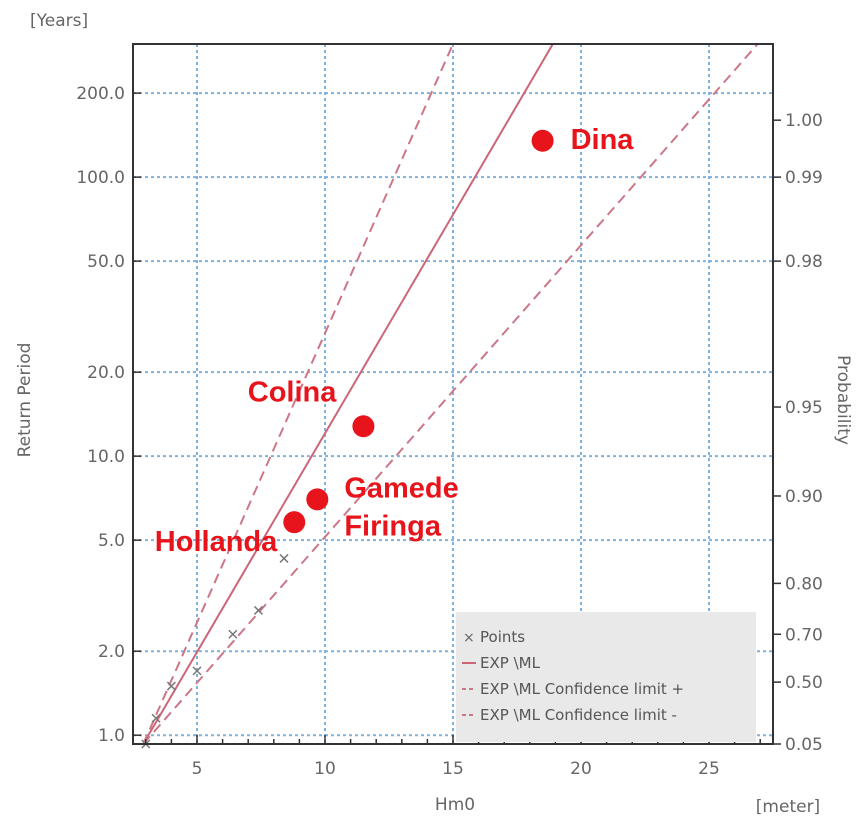 This screenshot has width=858, height=822. I want to click on y-axis-ticks: 1.0 2.0 5.0 10.0 20.0 50.0 100.0 200.0, so click(108, 415).